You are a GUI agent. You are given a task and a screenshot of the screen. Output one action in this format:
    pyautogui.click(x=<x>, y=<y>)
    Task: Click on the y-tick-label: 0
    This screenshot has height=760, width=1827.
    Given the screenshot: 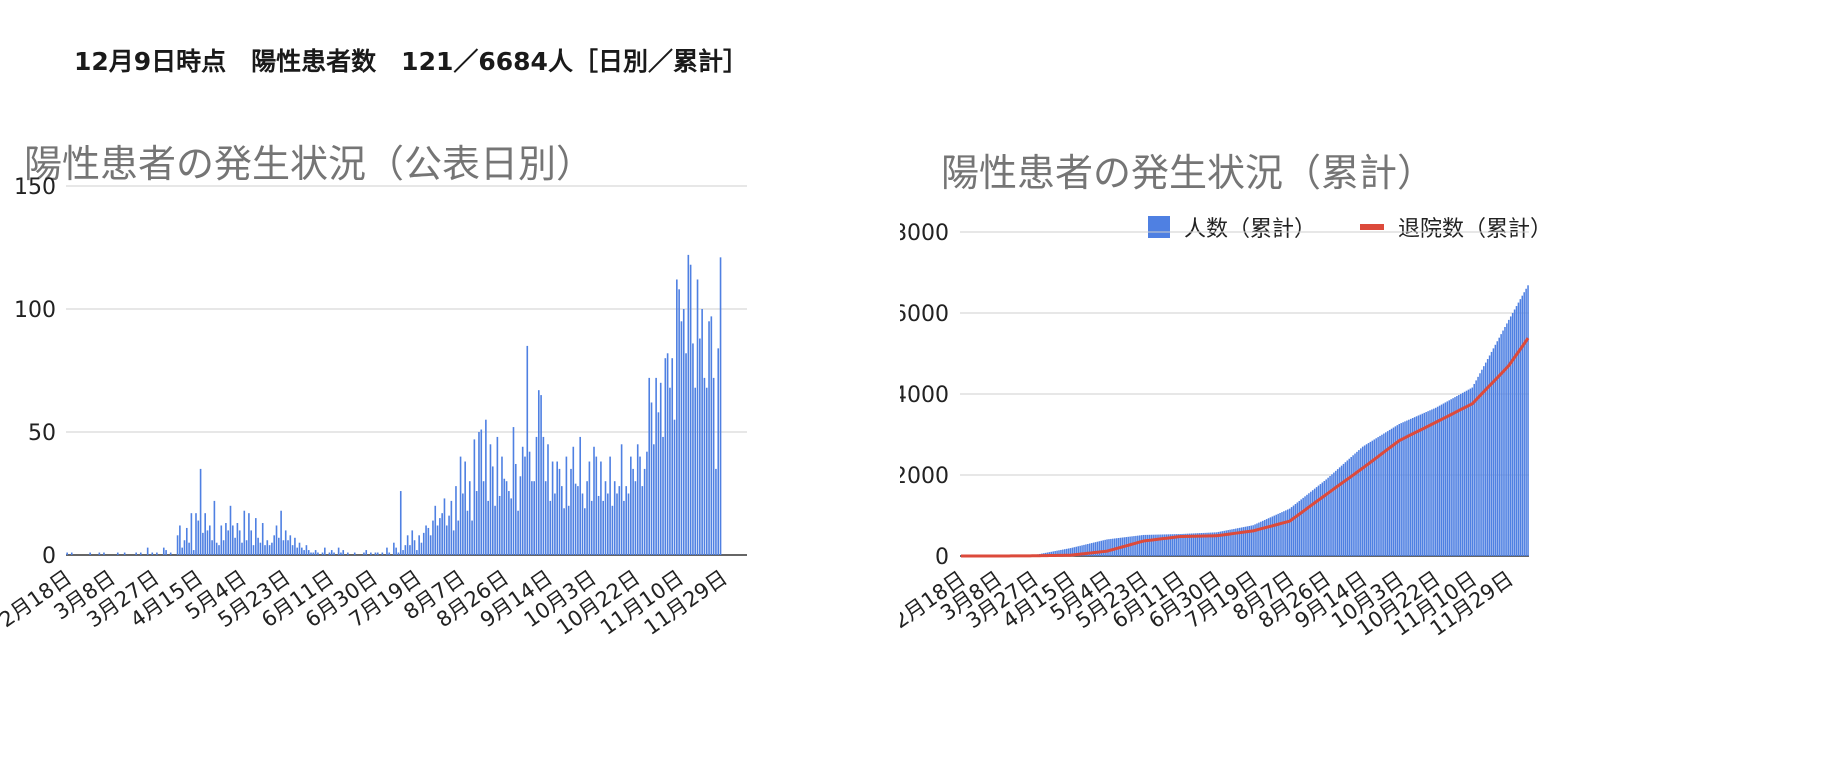 What is the action you would take?
    pyautogui.click(x=49, y=556)
    